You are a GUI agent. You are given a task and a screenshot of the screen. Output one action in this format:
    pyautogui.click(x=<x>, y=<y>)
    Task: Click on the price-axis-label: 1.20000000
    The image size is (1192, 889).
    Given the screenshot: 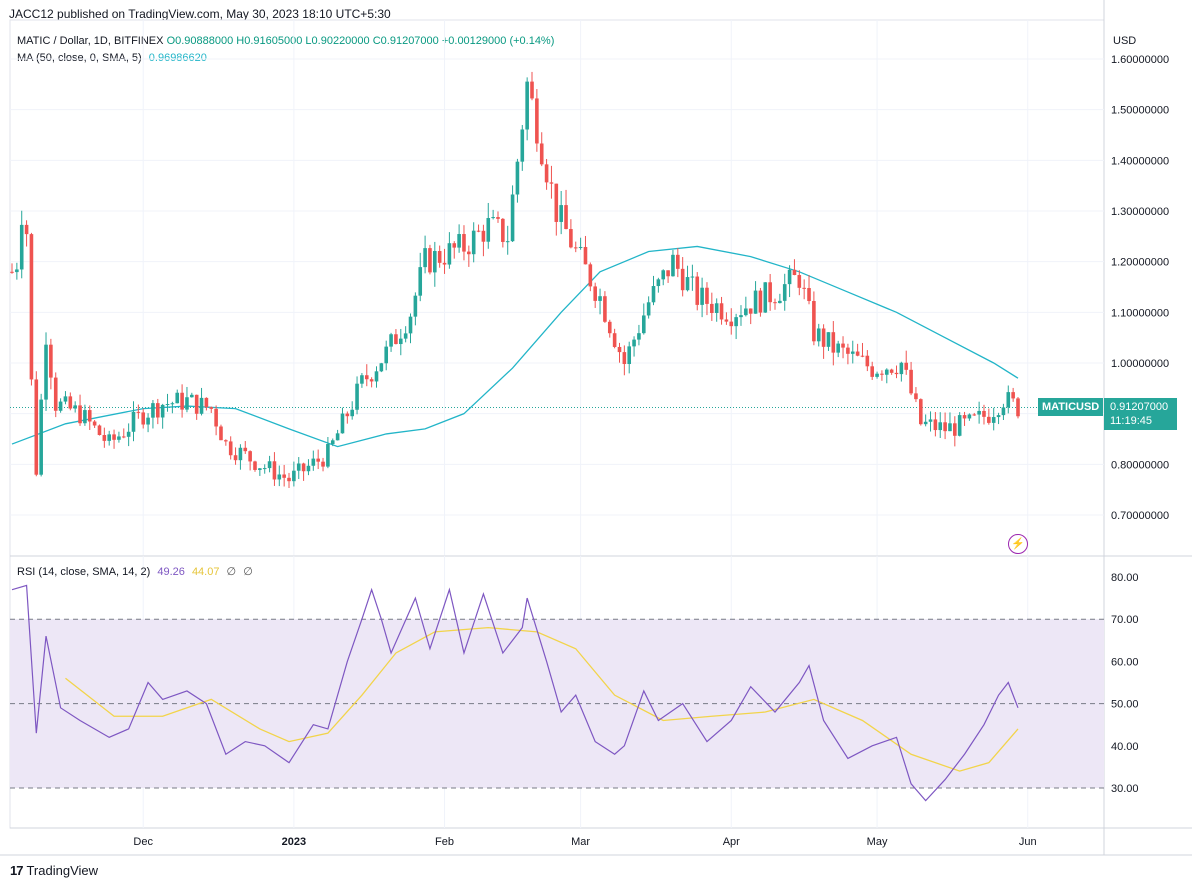 What is the action you would take?
    pyautogui.click(x=1140, y=263)
    